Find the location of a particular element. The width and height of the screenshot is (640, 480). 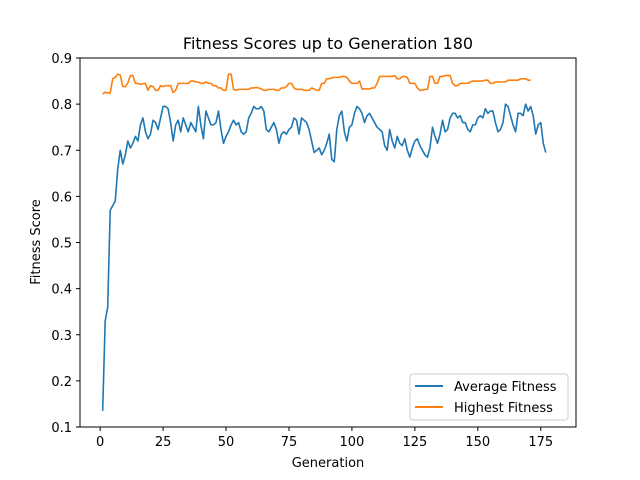

legend: Average Fitness Highest Fitness is located at coordinates (489, 397).